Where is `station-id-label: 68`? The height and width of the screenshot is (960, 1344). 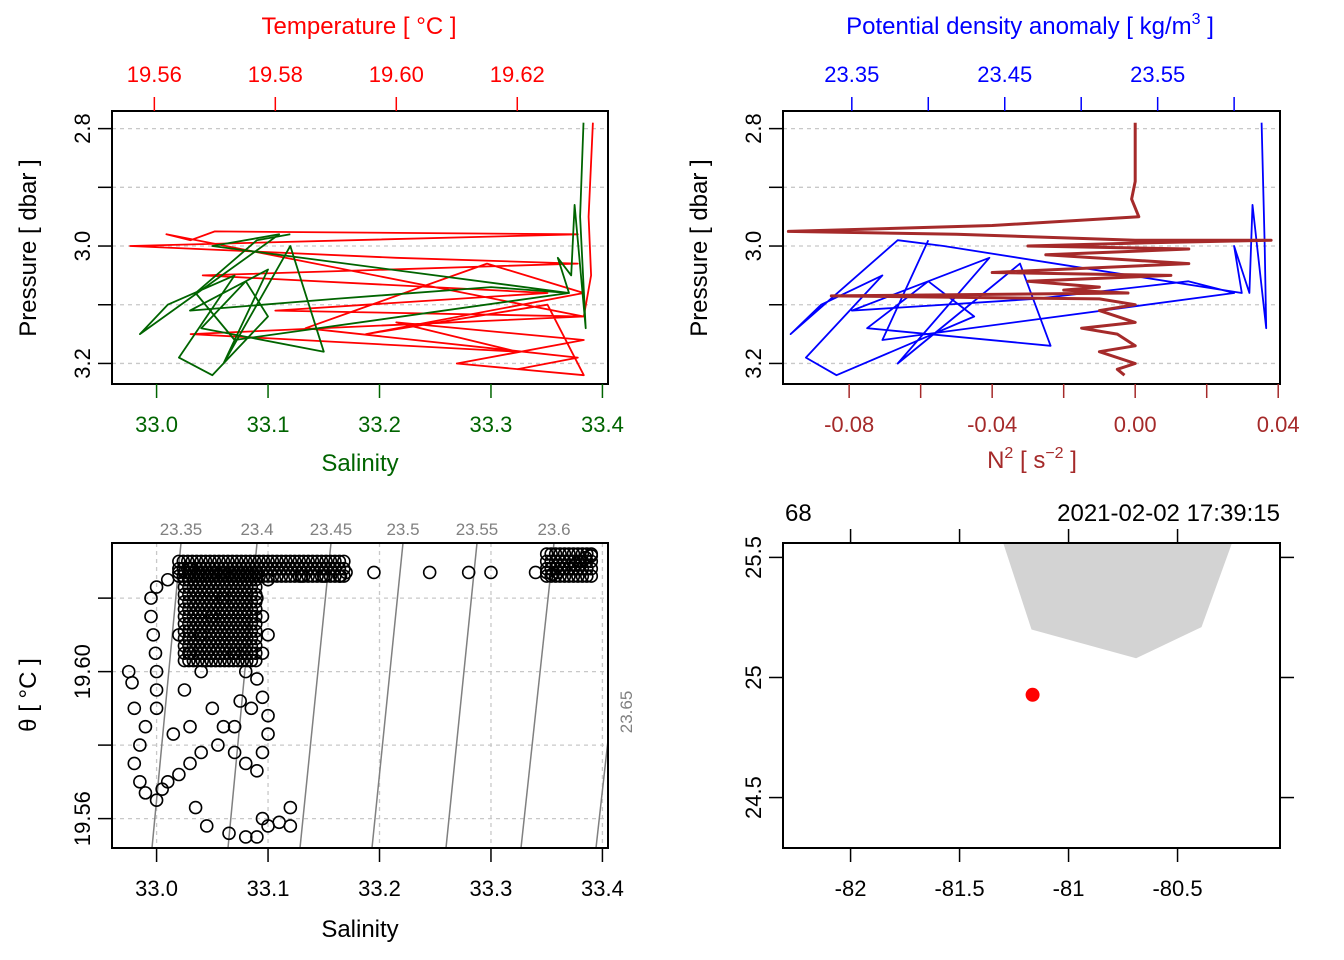
station-id-label: 68 is located at coordinates (798, 513).